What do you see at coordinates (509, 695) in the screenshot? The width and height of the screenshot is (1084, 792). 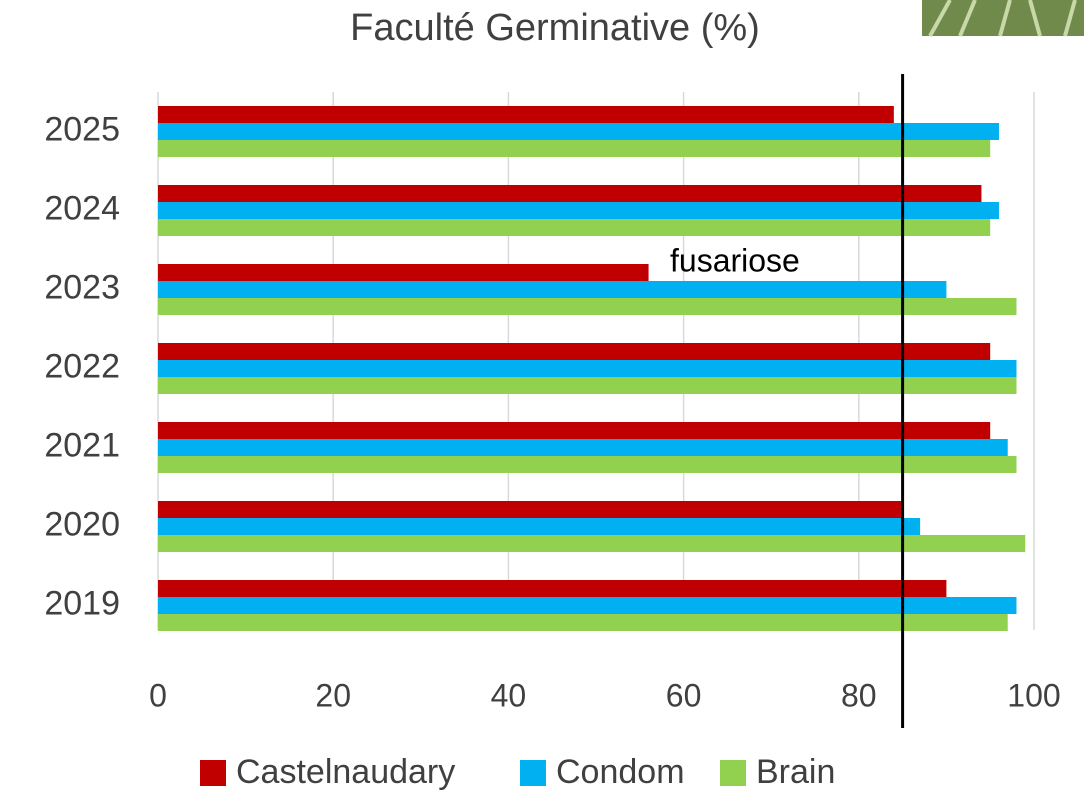 I see `x-tick-label: 40` at bounding box center [509, 695].